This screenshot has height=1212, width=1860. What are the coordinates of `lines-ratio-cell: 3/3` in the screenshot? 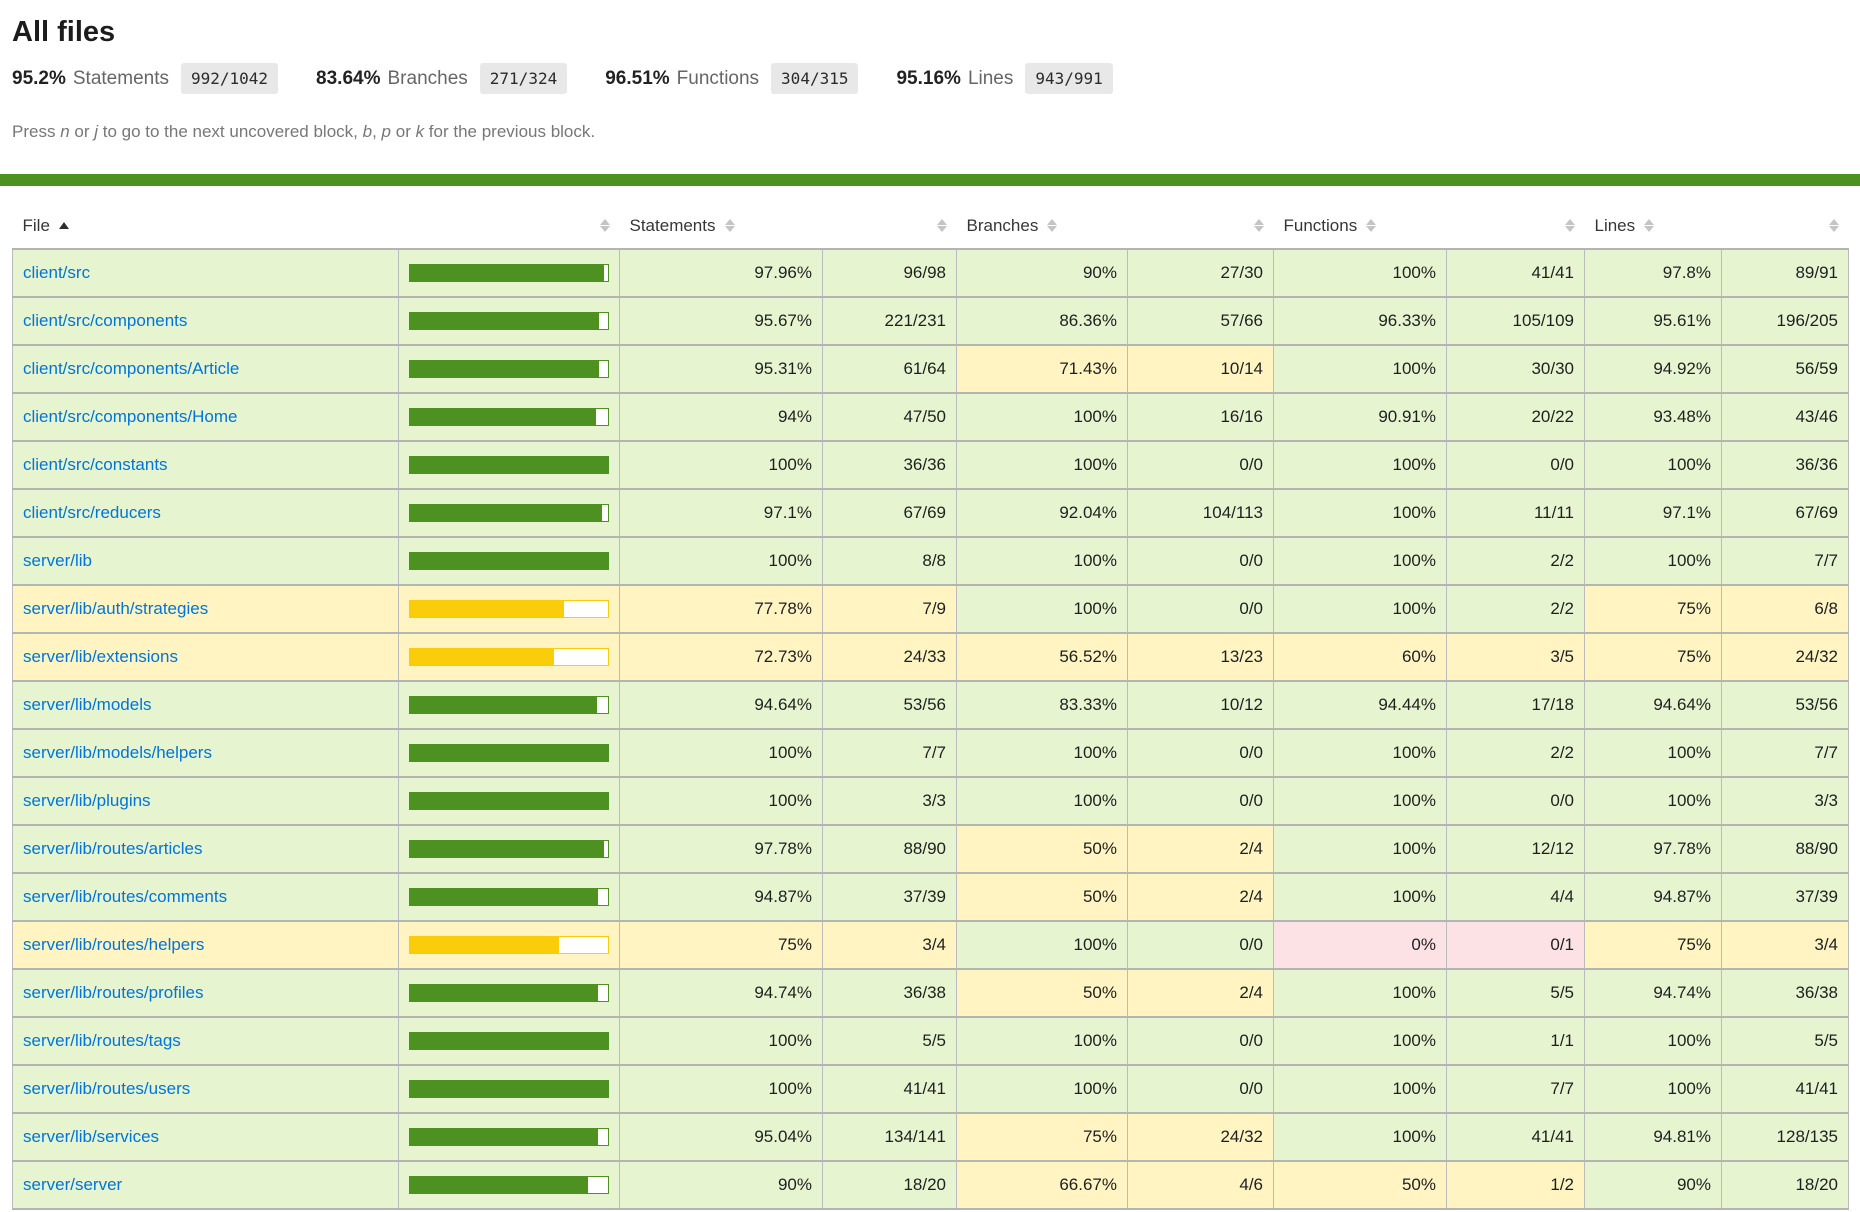 It's located at (1785, 801).